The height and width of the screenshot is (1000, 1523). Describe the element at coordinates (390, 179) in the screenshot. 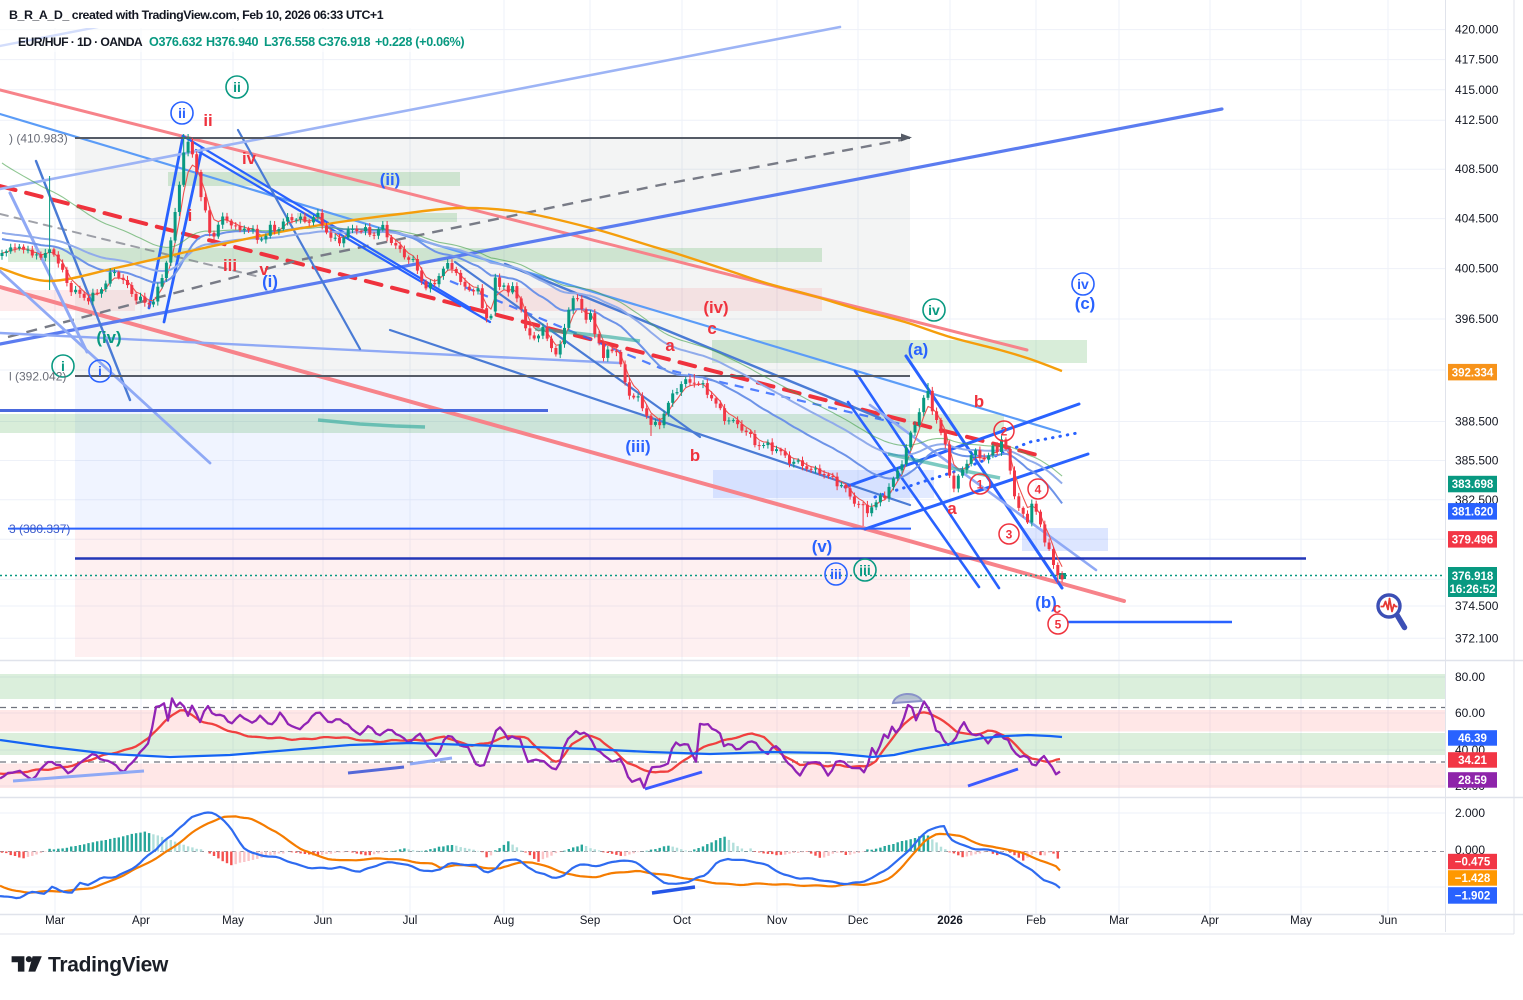

I see `svg-text: (ii)` at that location.